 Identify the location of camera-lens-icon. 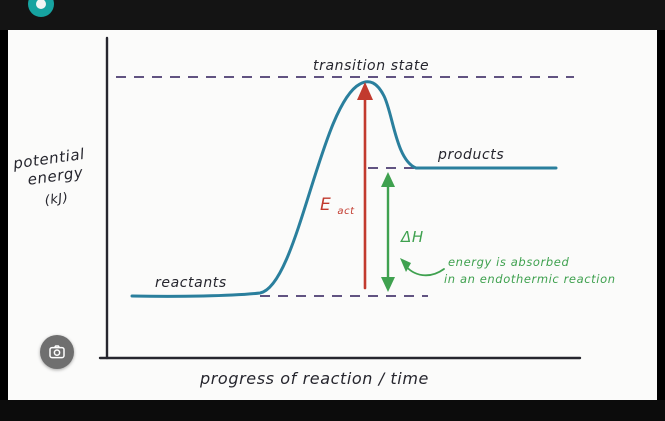
(57, 352).